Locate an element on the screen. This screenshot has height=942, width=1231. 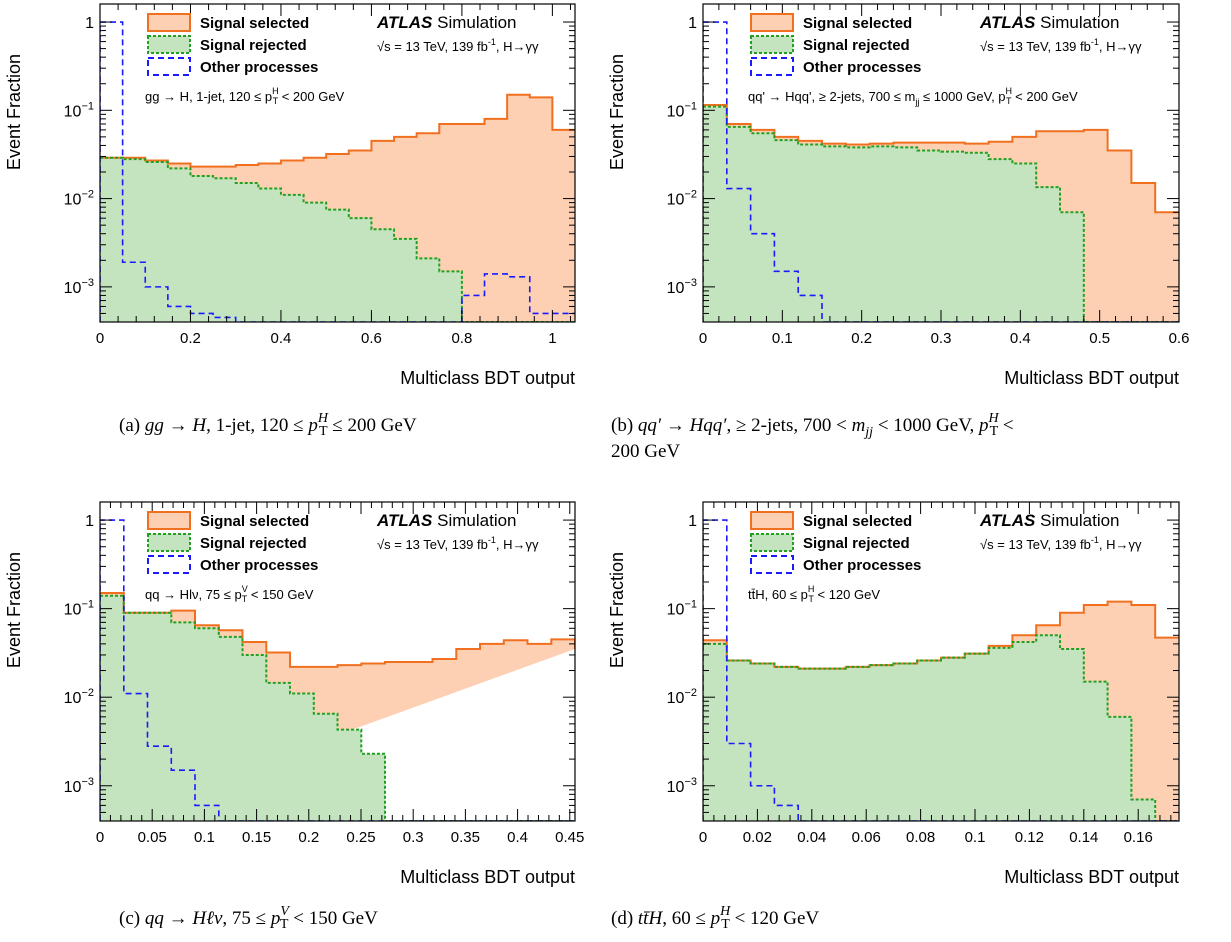
selection-cut-label: gg → H, 1-jet, 120 ≤ pH T < 200 GeV is located at coordinates (245, 96).